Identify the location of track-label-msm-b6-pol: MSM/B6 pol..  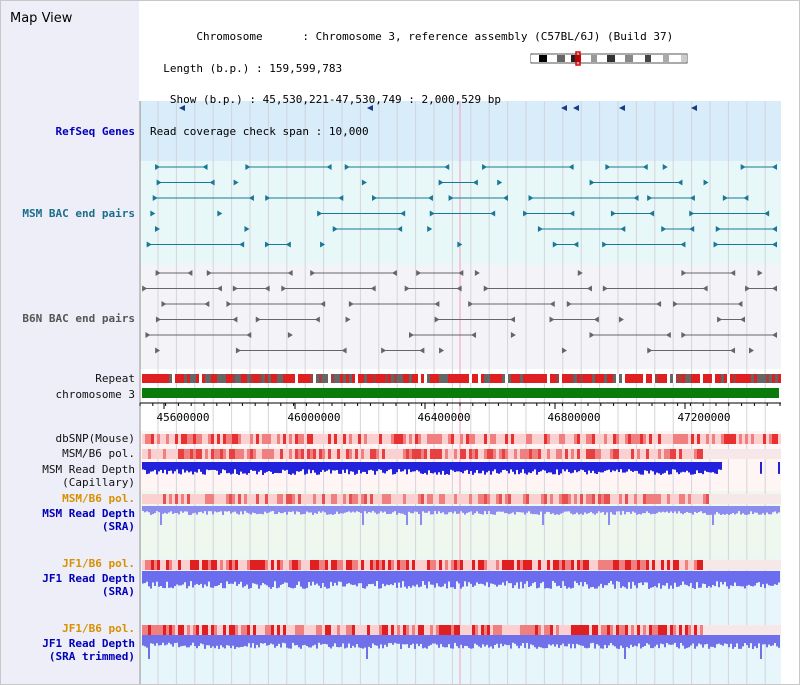
(98, 453).